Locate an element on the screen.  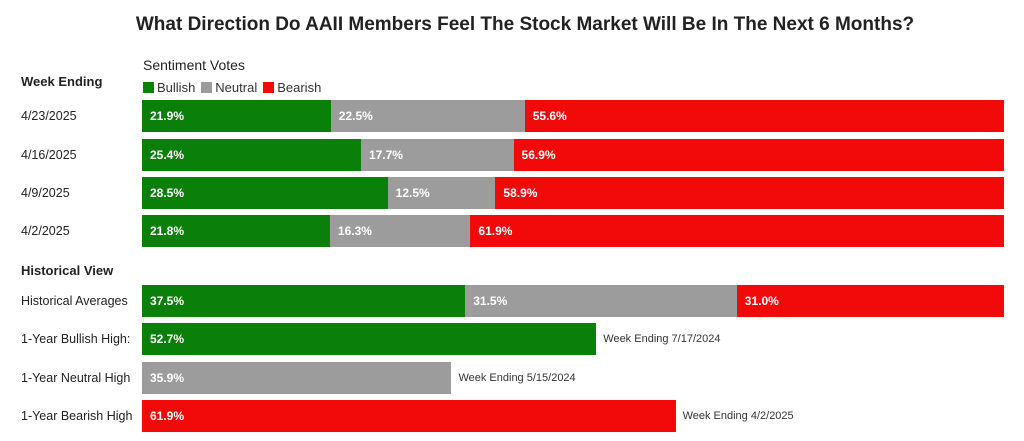
week-row-bar-1: 25.4% 17.7% 56.9% is located at coordinates (573, 155).